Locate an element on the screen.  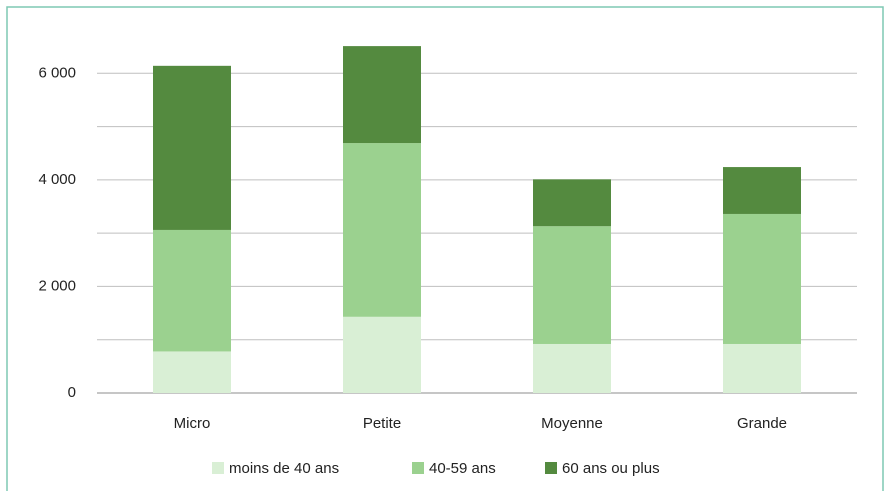
y-tick-label: 6 000 is located at coordinates (57, 72).